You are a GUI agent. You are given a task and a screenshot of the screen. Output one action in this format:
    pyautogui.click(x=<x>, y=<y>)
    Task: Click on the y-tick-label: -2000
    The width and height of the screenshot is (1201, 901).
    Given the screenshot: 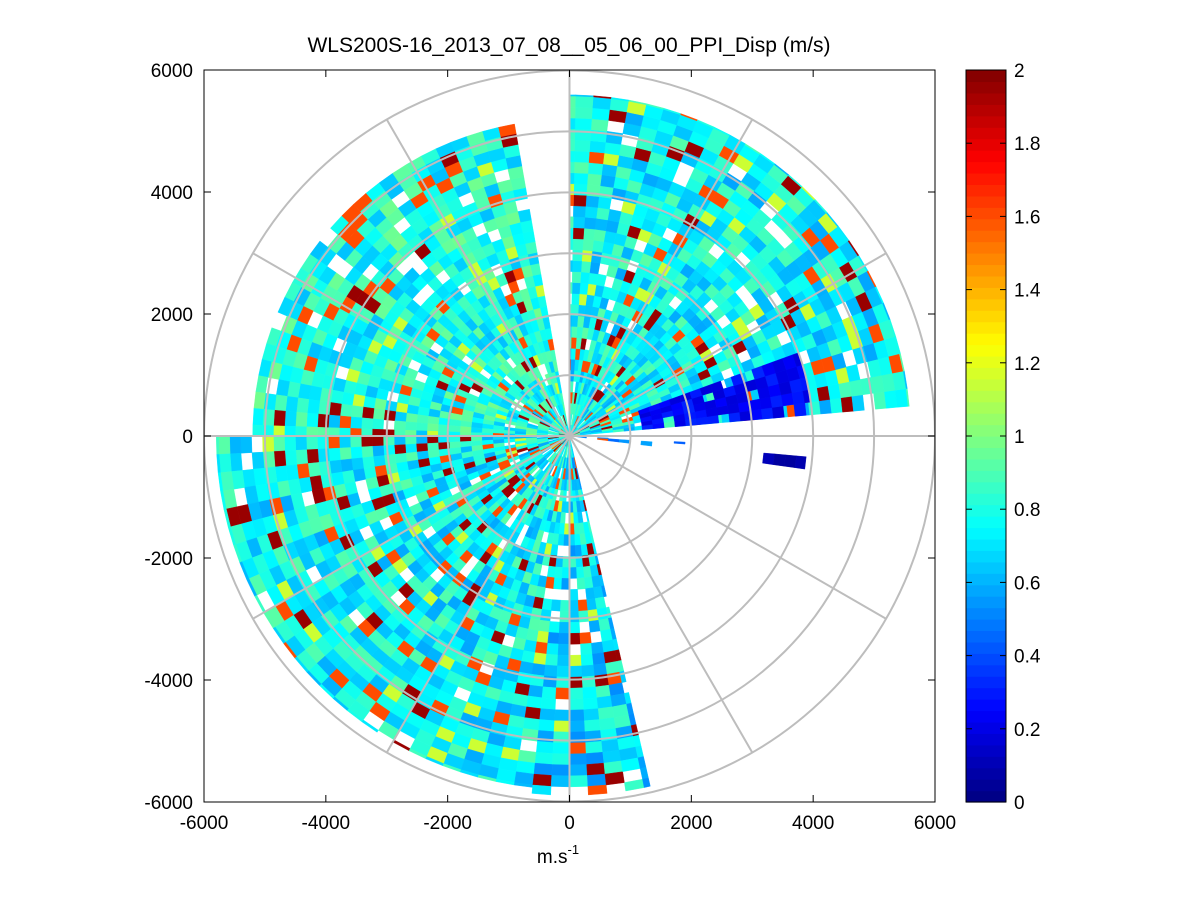 What is the action you would take?
    pyautogui.click(x=168, y=559)
    